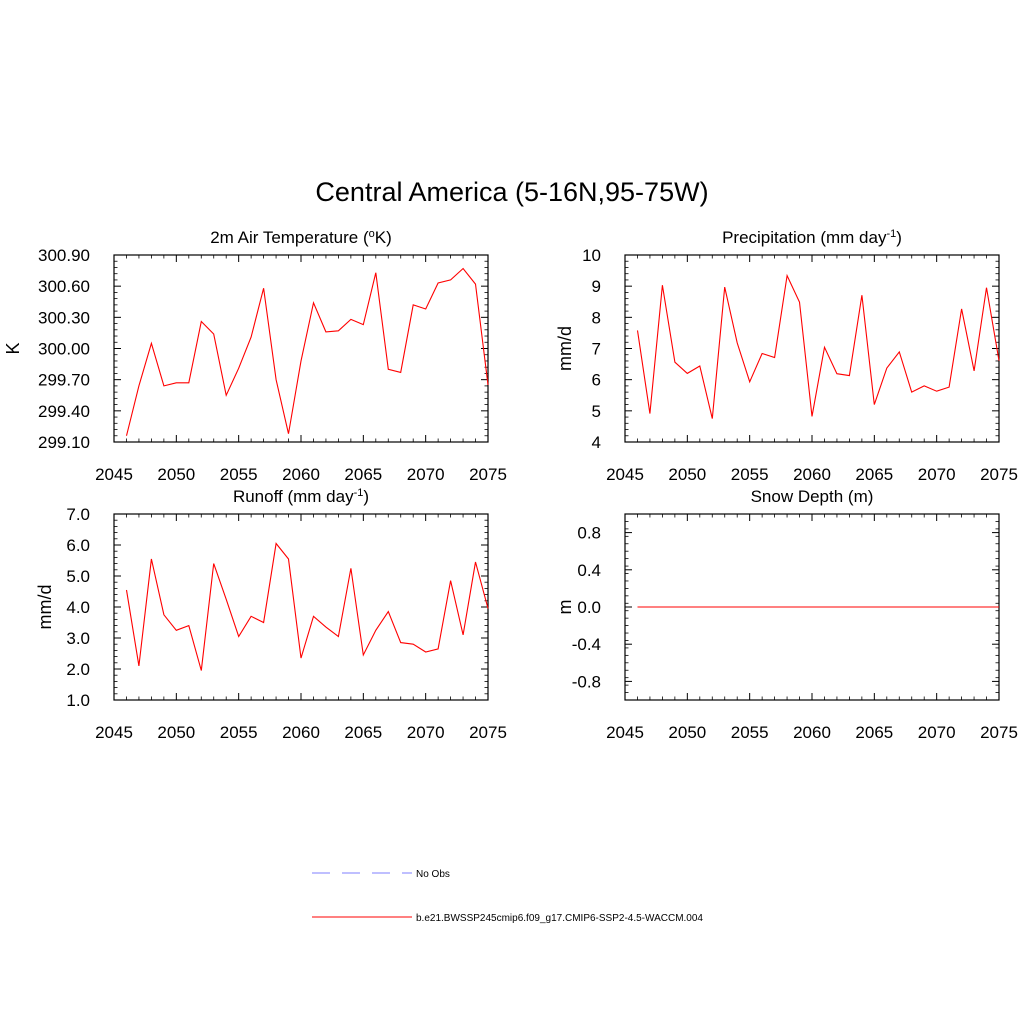  I want to click on y-tick-label: 4.0, so click(78, 607).